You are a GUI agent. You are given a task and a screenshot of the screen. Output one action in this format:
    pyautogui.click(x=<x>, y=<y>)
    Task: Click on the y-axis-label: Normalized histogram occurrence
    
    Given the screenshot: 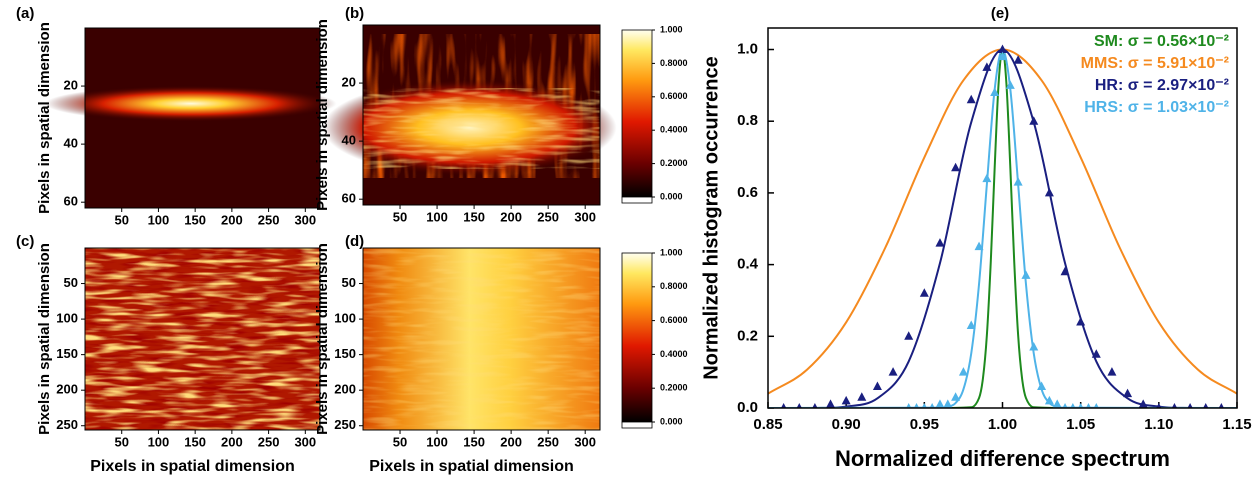 What is the action you would take?
    pyautogui.click(x=711, y=217)
    